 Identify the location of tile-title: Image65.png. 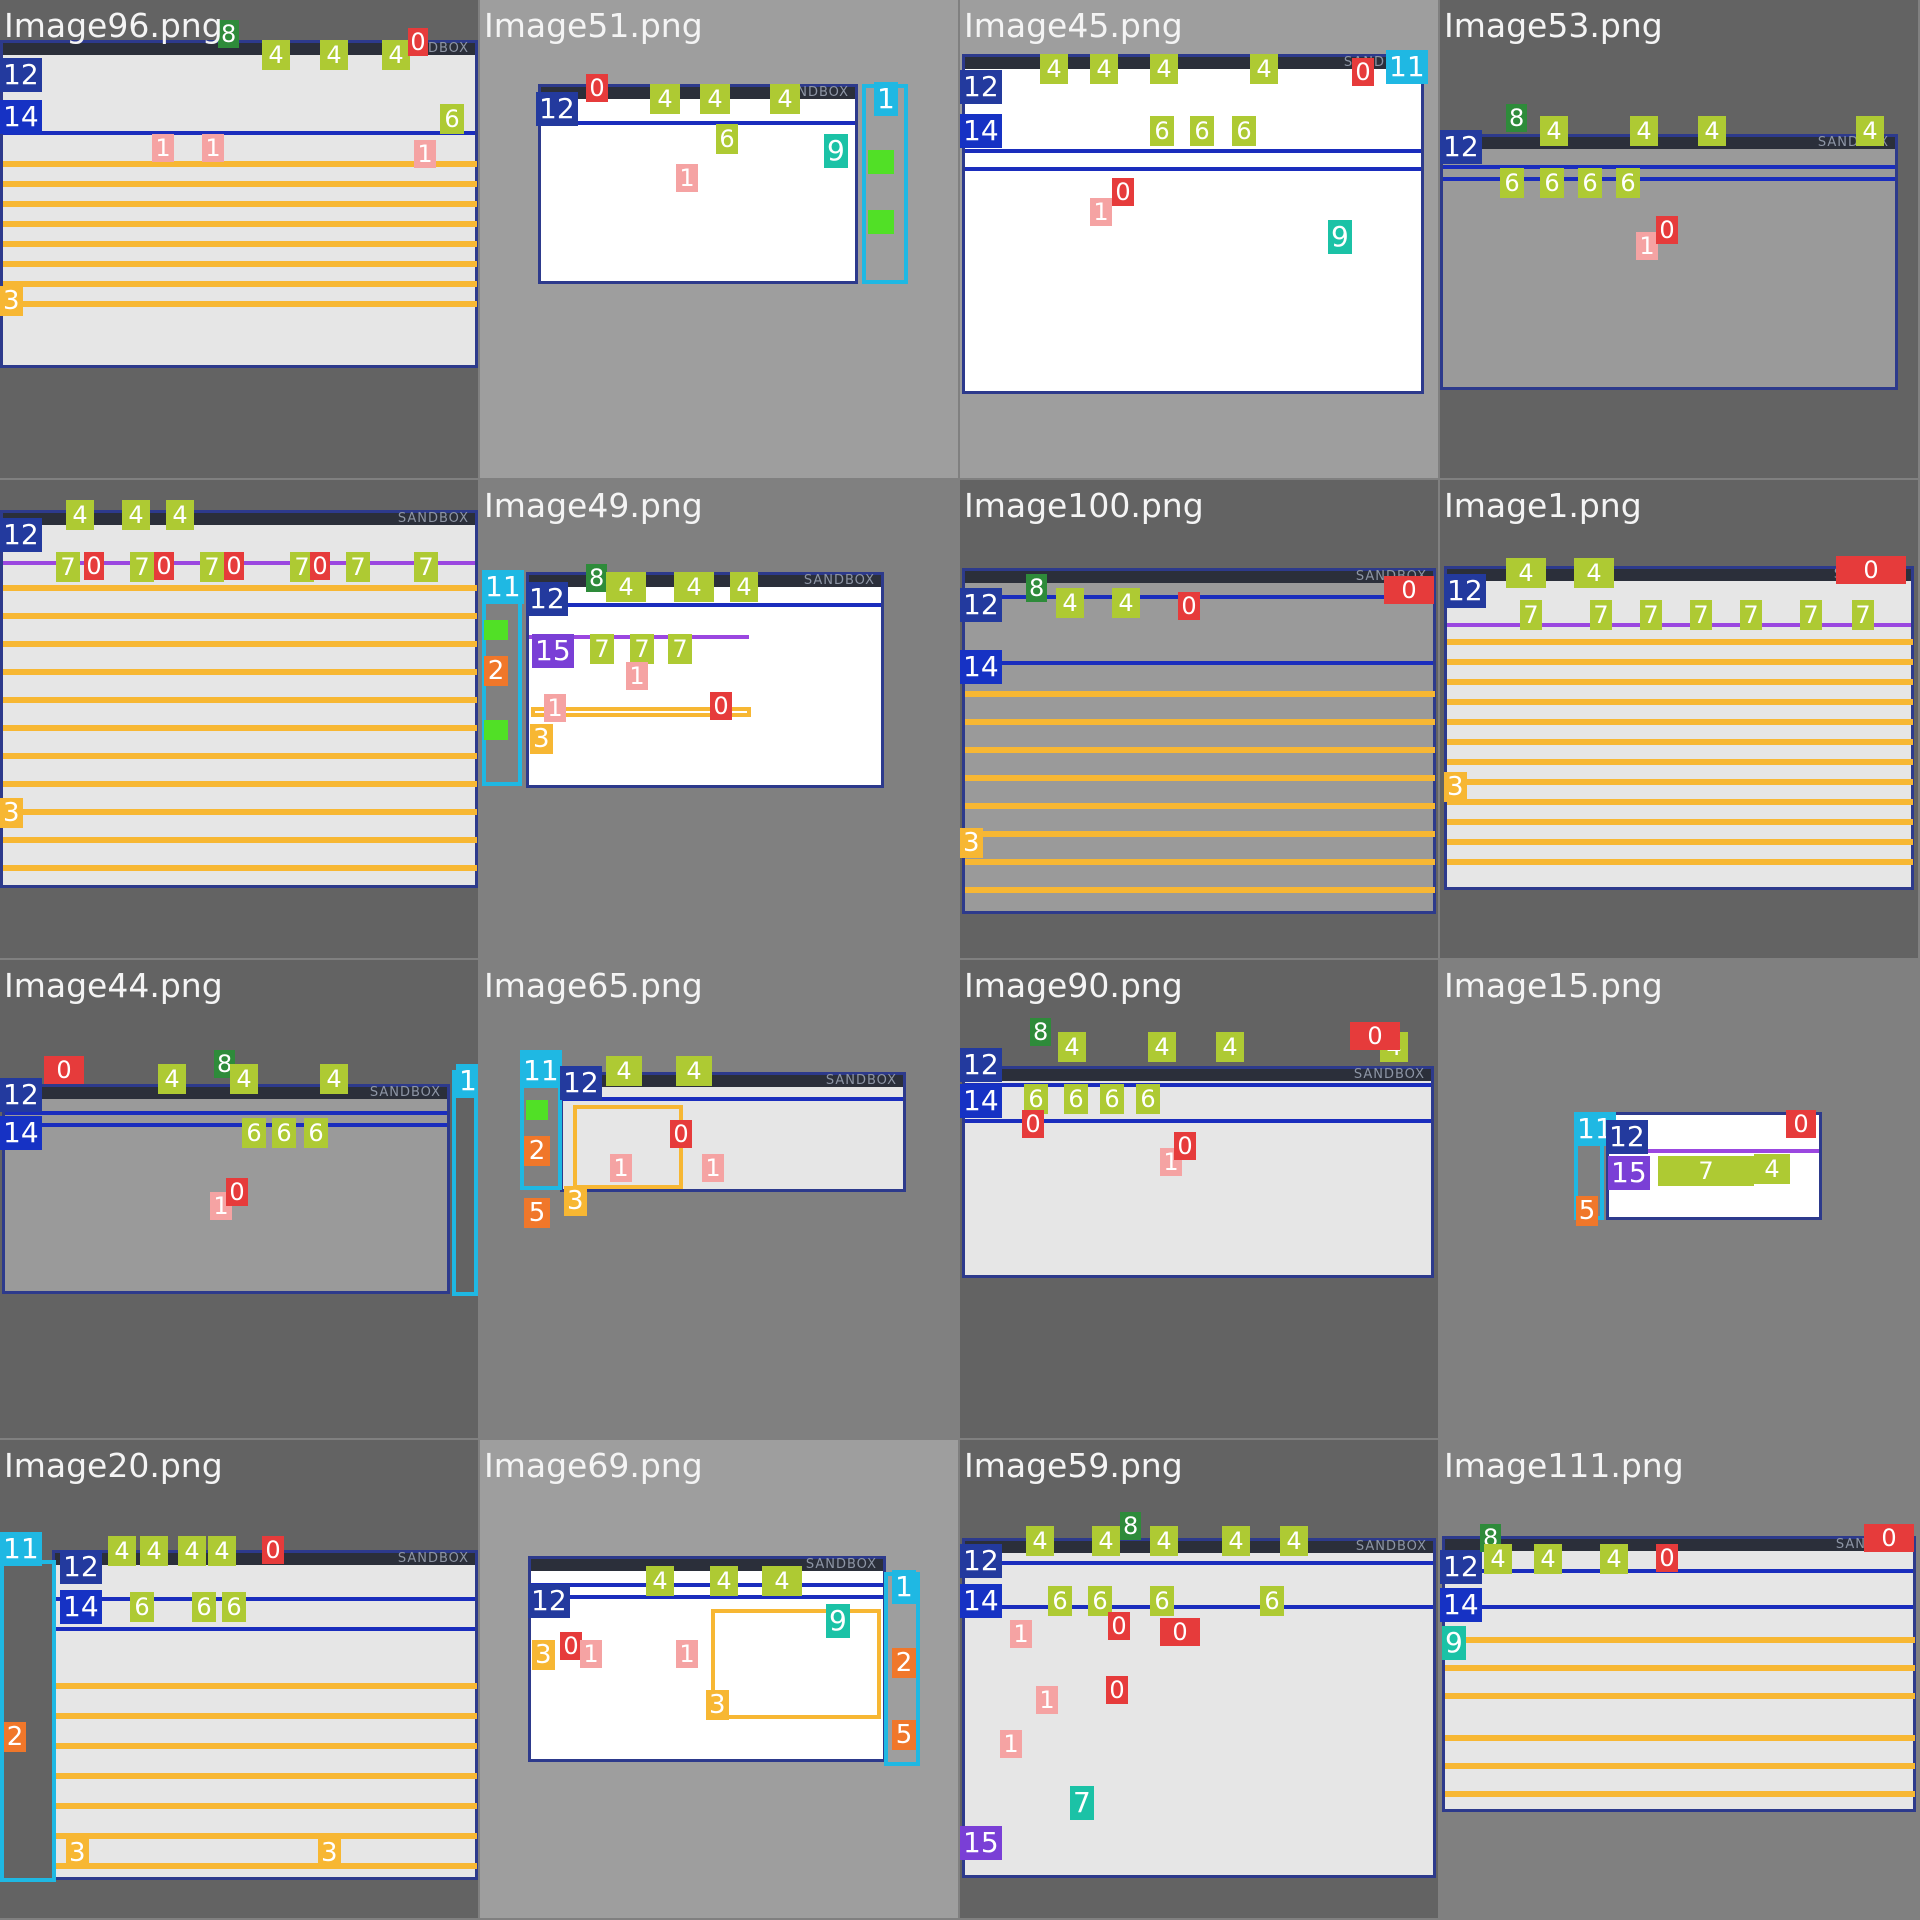
(593, 985).